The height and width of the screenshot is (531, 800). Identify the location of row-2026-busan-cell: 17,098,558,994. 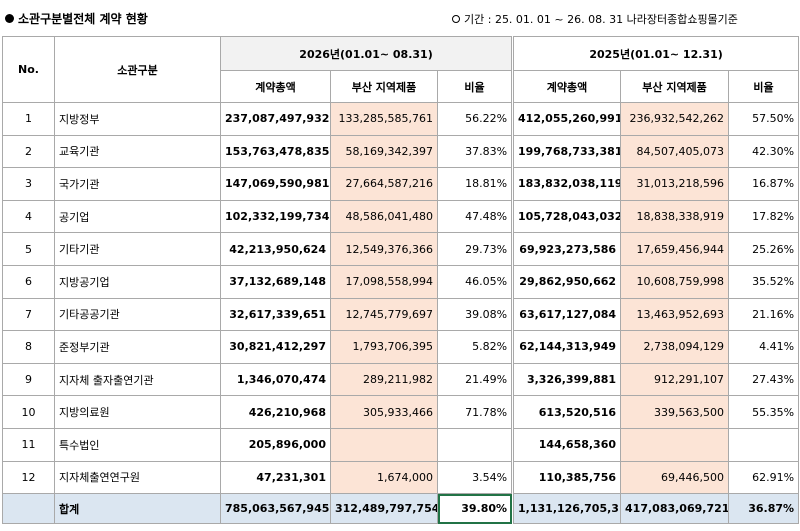
(384, 281).